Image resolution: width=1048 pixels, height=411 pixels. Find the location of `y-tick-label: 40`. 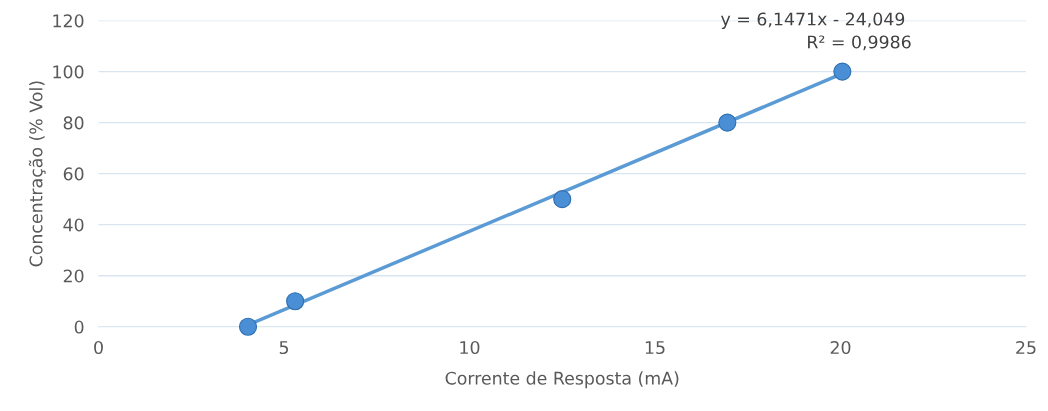

y-tick-label: 40 is located at coordinates (73, 225).